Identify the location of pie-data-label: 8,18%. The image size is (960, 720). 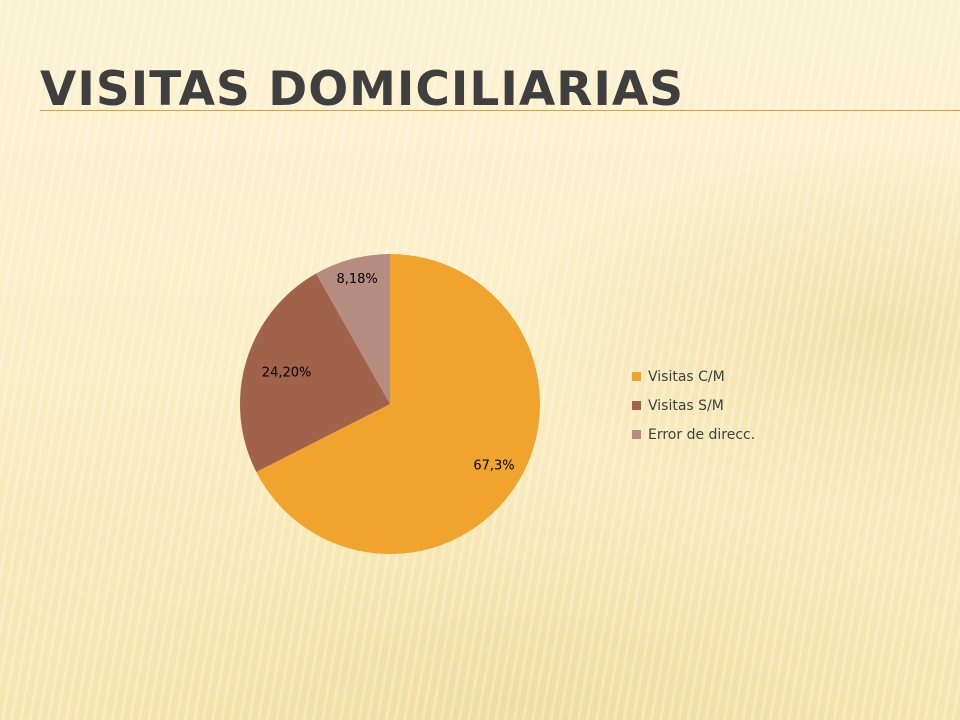
(356, 279).